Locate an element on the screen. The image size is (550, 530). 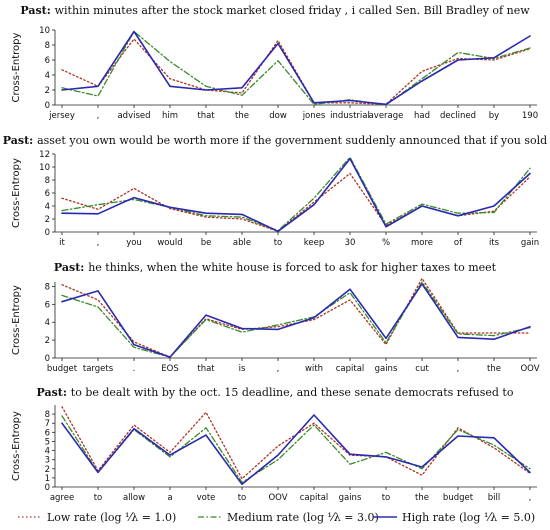
x-tick-label: a is located at coordinates (169, 498).